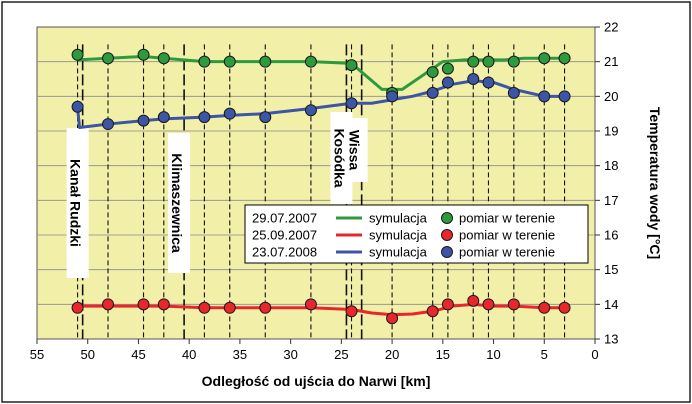 The height and width of the screenshot is (404, 692). What do you see at coordinates (611, 27) in the screenshot?
I see `y-tick-label: 22` at bounding box center [611, 27].